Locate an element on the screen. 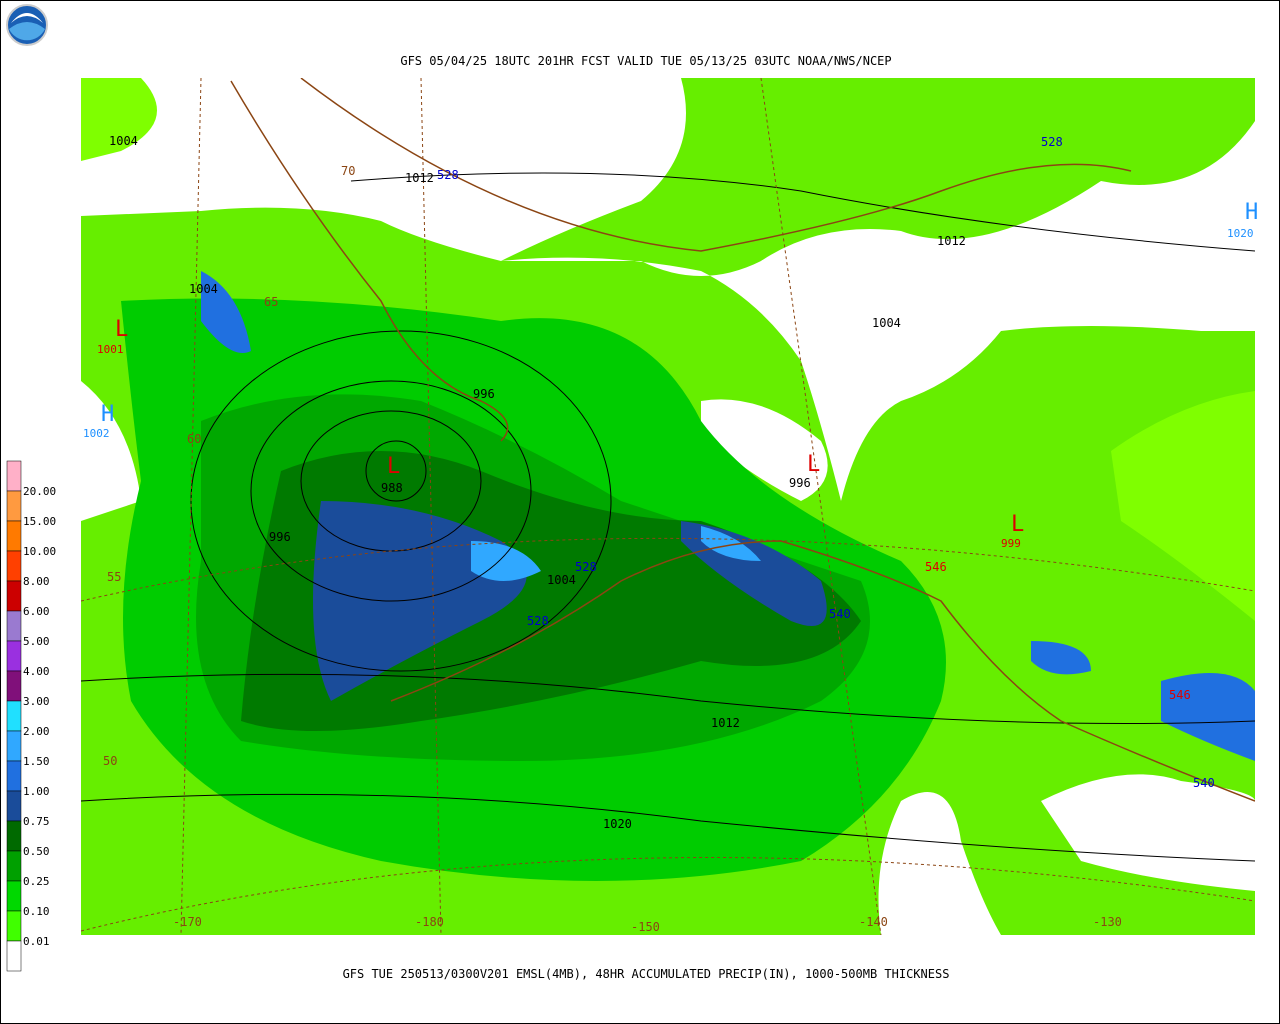 This screenshot has width=1280, height=1024. map-label: -180 is located at coordinates (429, 922).